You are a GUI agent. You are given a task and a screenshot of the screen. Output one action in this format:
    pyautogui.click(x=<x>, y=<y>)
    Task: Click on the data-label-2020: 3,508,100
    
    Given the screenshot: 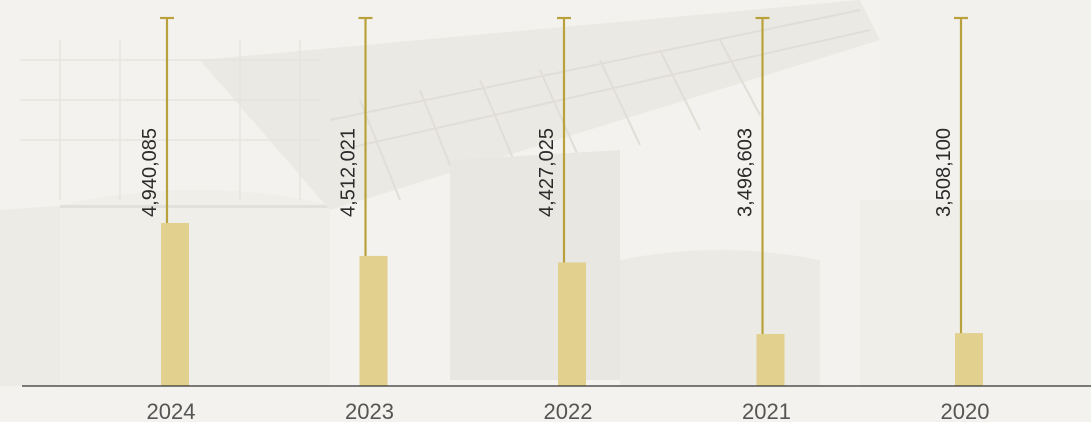 What is the action you would take?
    pyautogui.click(x=944, y=172)
    